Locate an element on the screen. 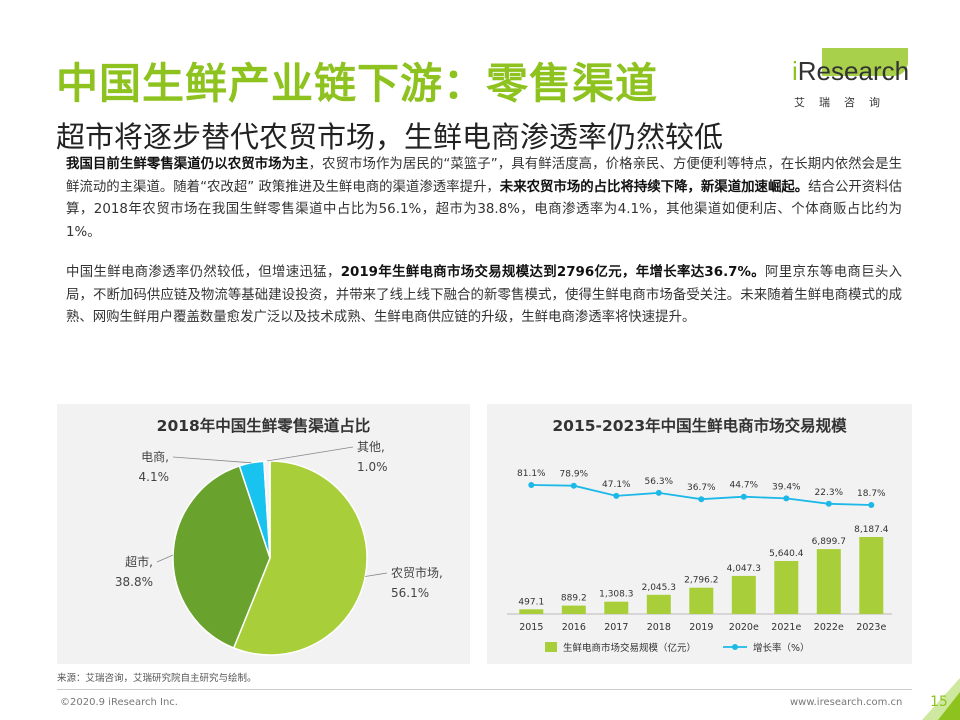  growth-point-2015 is located at coordinates (531, 485).